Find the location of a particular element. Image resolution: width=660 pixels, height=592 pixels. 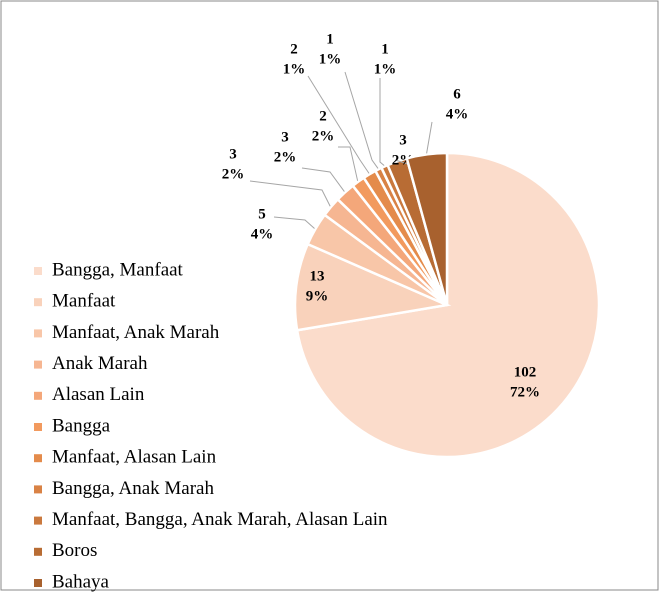

legend-label: Bahaya is located at coordinates (81, 581).